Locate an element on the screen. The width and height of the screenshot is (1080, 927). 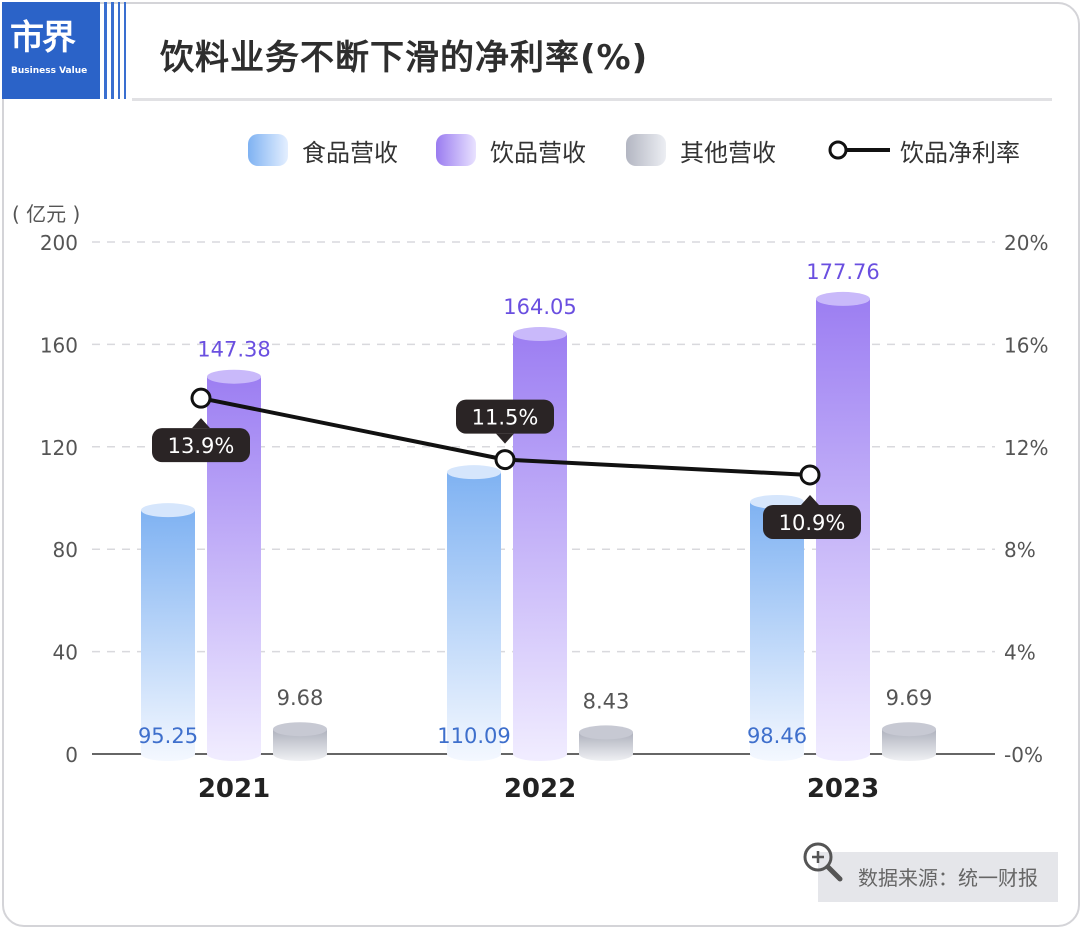
source-note: 数据来源：统一财报 is located at coordinates (948, 878).